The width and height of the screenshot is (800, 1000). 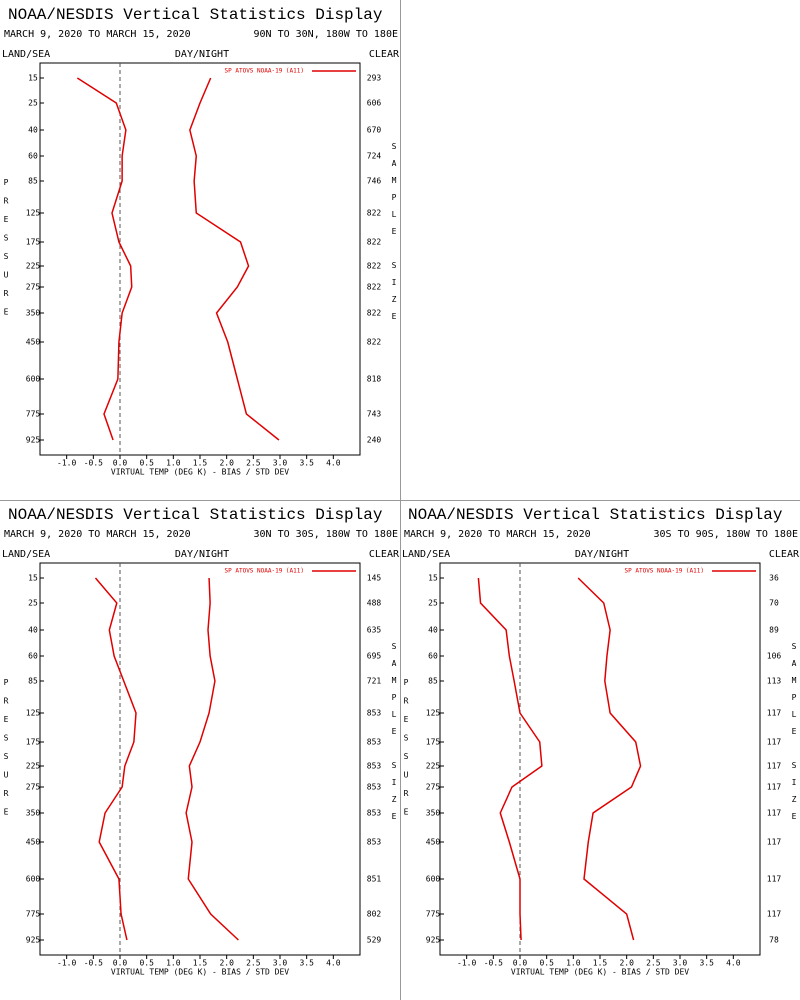 What do you see at coordinates (374, 914) in the screenshot?
I see `sample-size: 802` at bounding box center [374, 914].